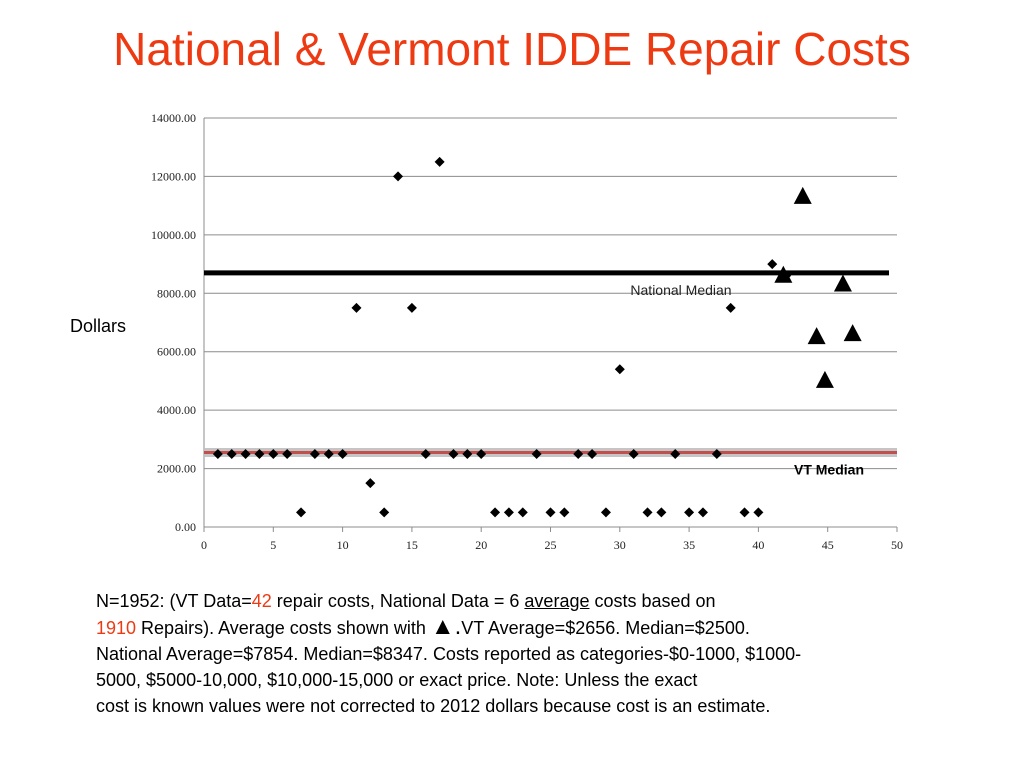 This screenshot has width=1024, height=768. Describe the element at coordinates (283, 628) in the screenshot. I see `caption-text: Repairs). Average costs shown with` at that location.